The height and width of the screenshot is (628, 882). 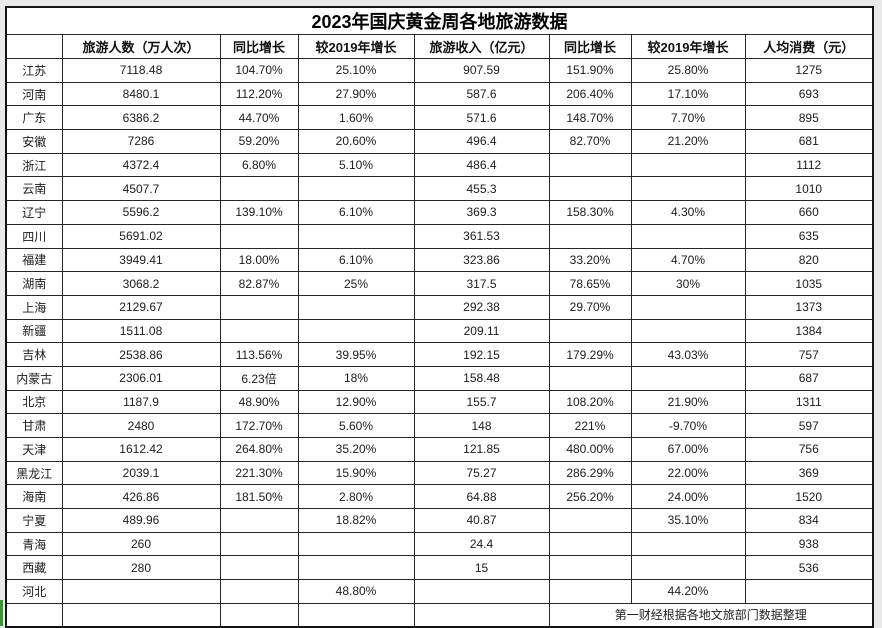 I want to click on data-cell: 139.10%, so click(x=259, y=212).